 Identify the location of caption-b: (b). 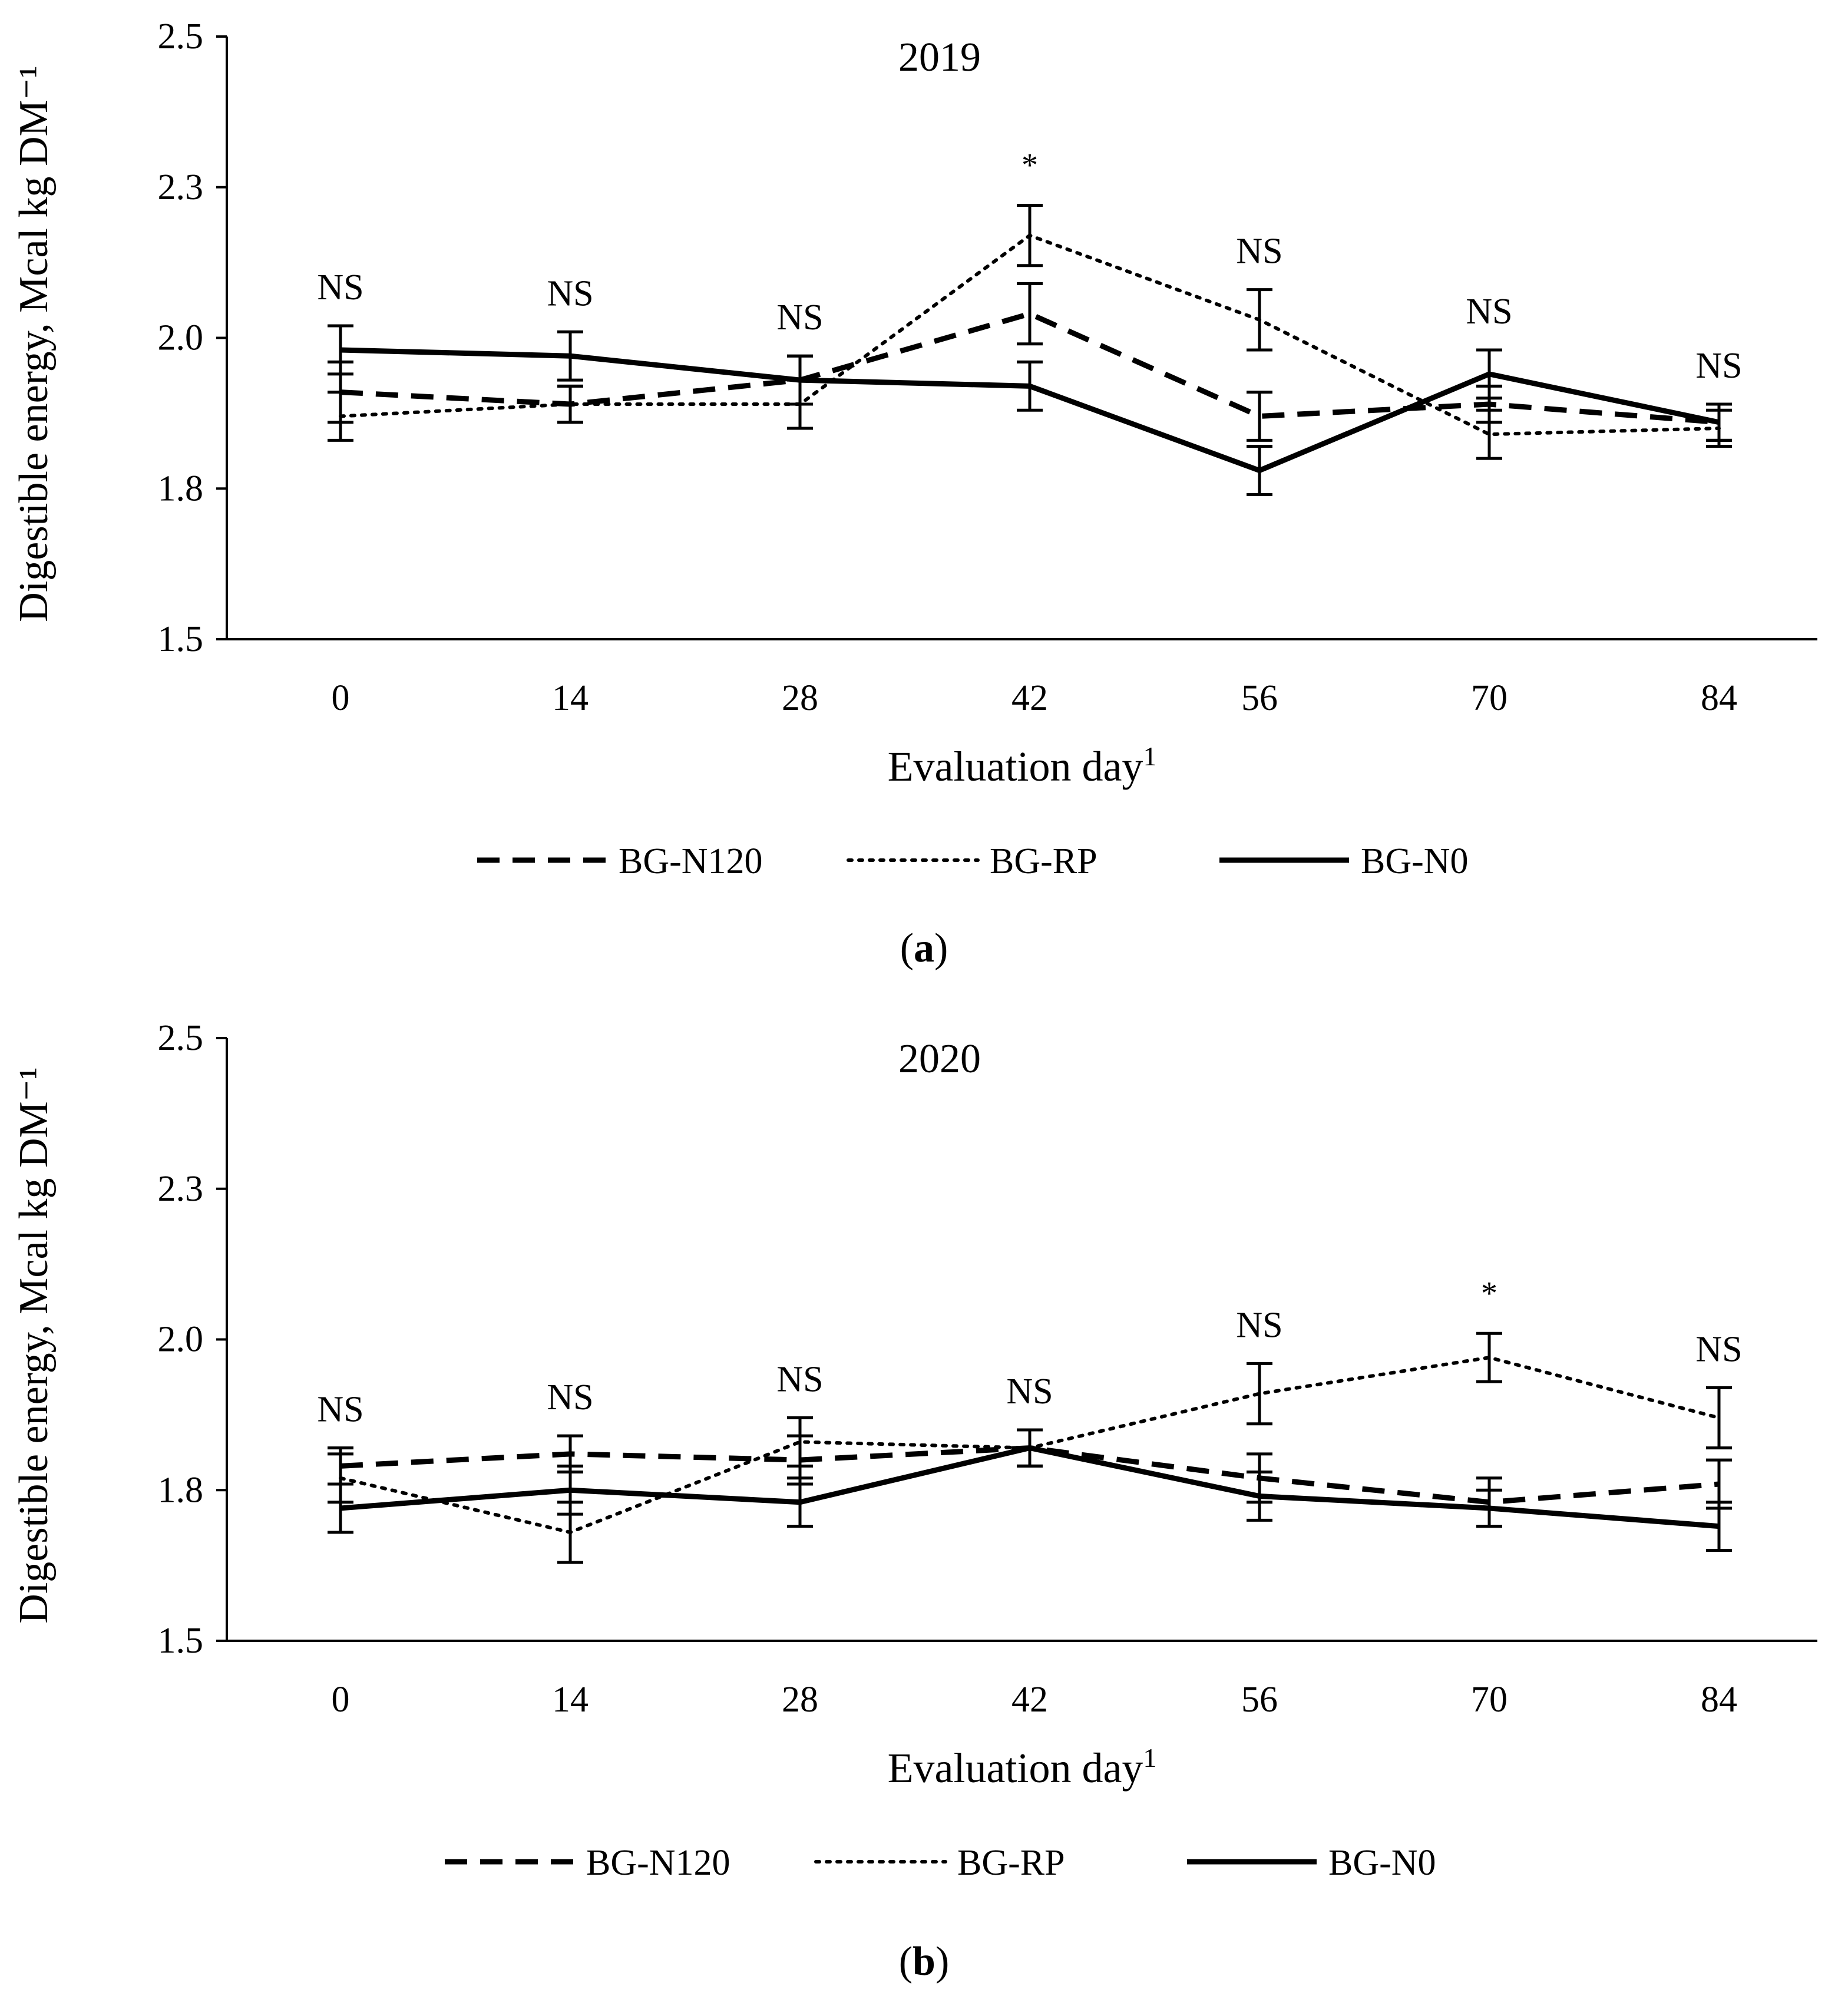
(924, 1961).